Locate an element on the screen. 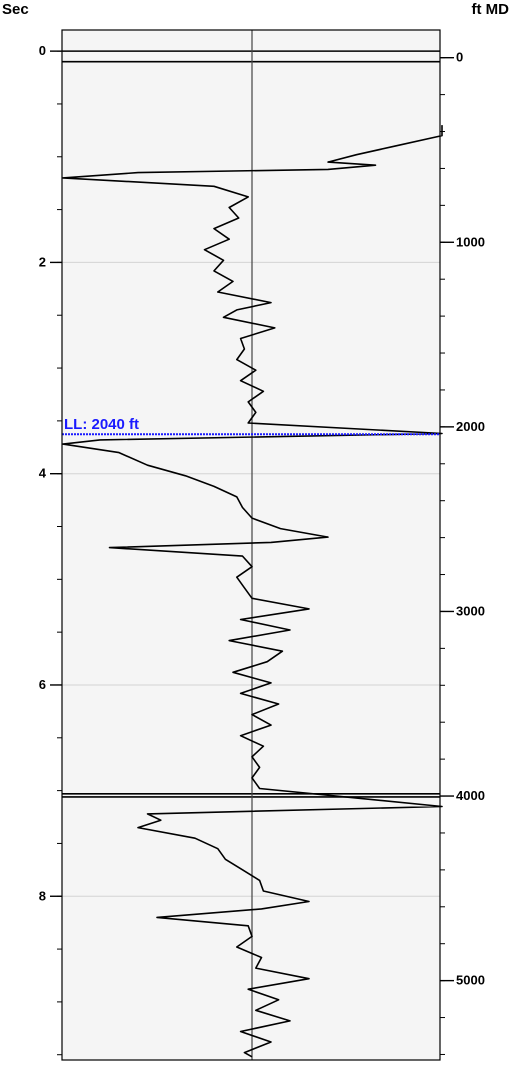 This screenshot has height=1066, width=511. right-tick-label: 0 is located at coordinates (459, 57).